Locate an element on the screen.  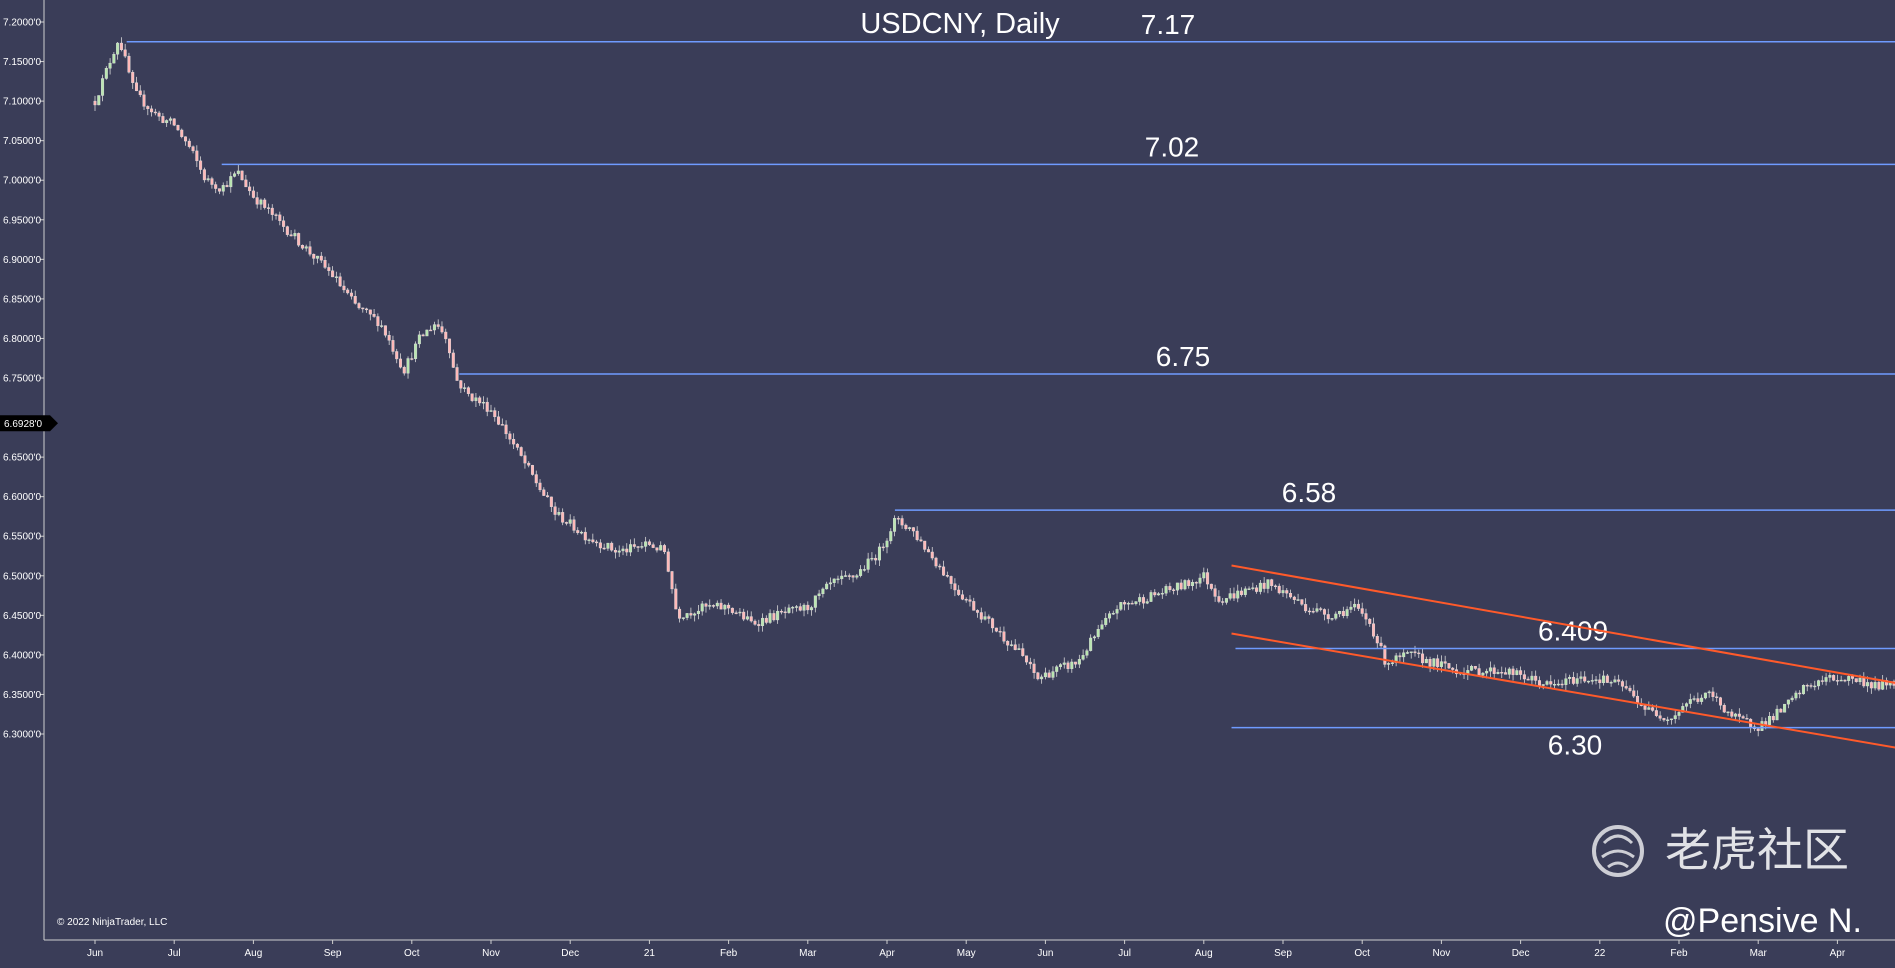
level-label: 6.30 is located at coordinates (1575, 745).